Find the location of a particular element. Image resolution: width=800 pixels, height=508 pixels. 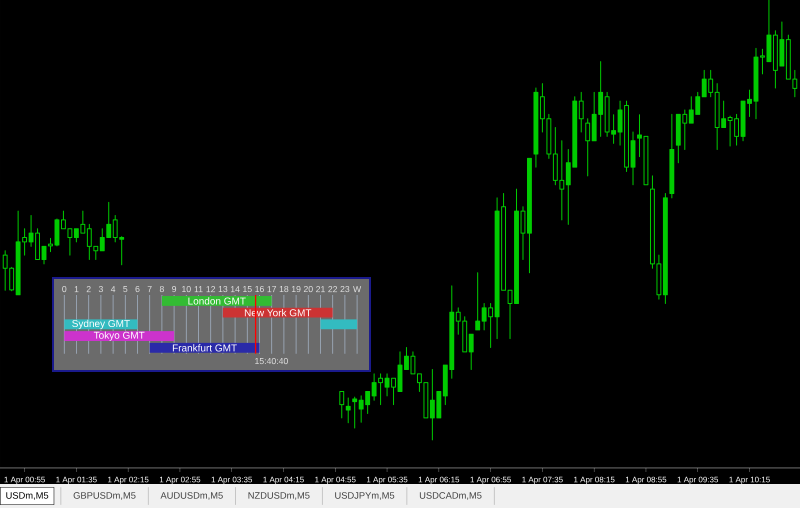

x-tick-label: 1 Apr 06:55 is located at coordinates (490, 480).